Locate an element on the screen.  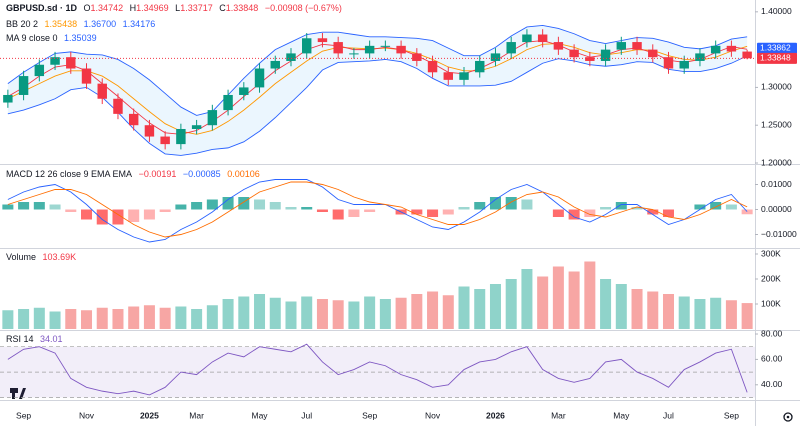
field-key: C is located at coordinates (222, 8).